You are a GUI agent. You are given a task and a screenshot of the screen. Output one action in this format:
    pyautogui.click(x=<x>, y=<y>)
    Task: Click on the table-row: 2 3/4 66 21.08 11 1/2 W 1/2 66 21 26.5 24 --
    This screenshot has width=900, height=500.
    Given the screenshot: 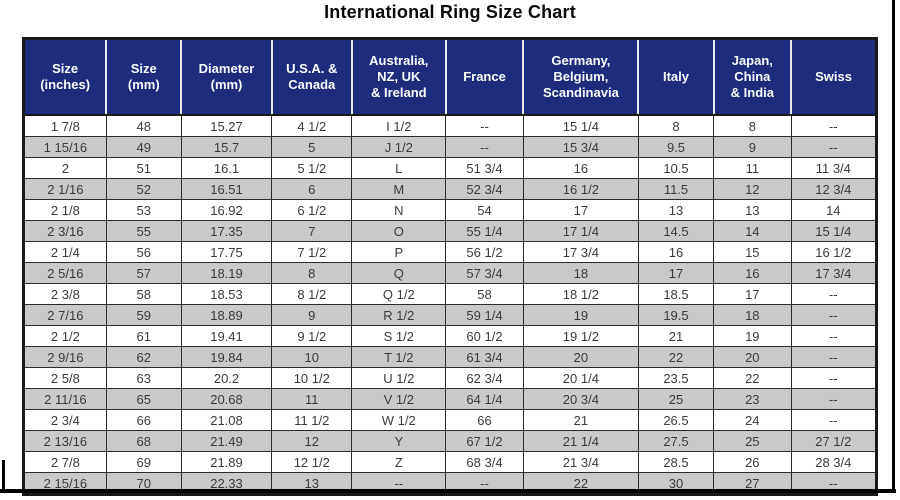 What is the action you would take?
    pyautogui.click(x=450, y=420)
    